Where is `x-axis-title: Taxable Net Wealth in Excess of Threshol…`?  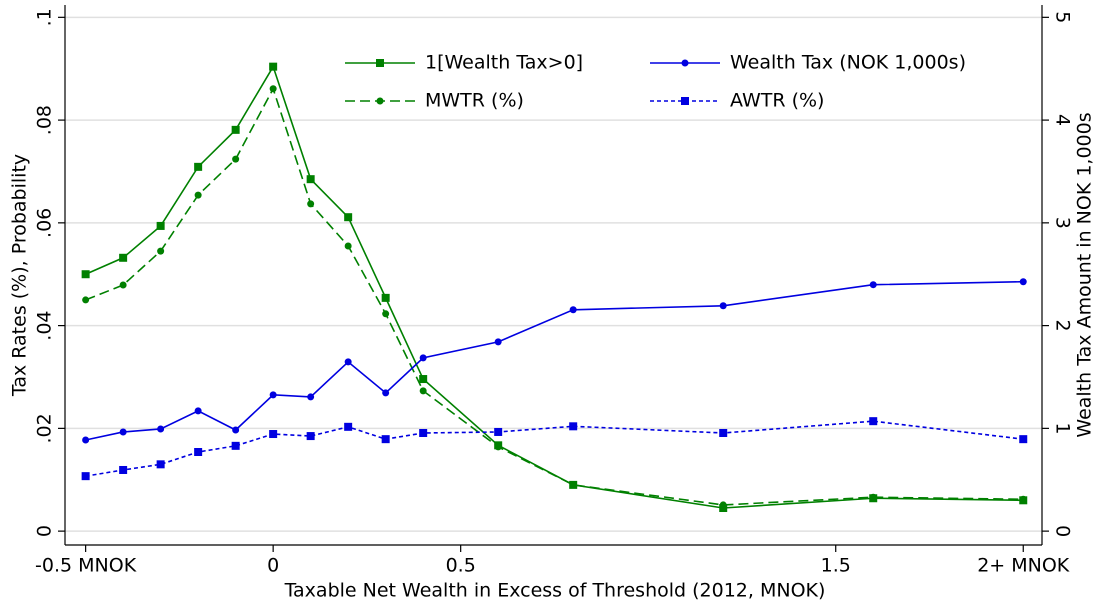 x-axis-title: Taxable Net Wealth in Excess of Threshol… is located at coordinates (555, 591).